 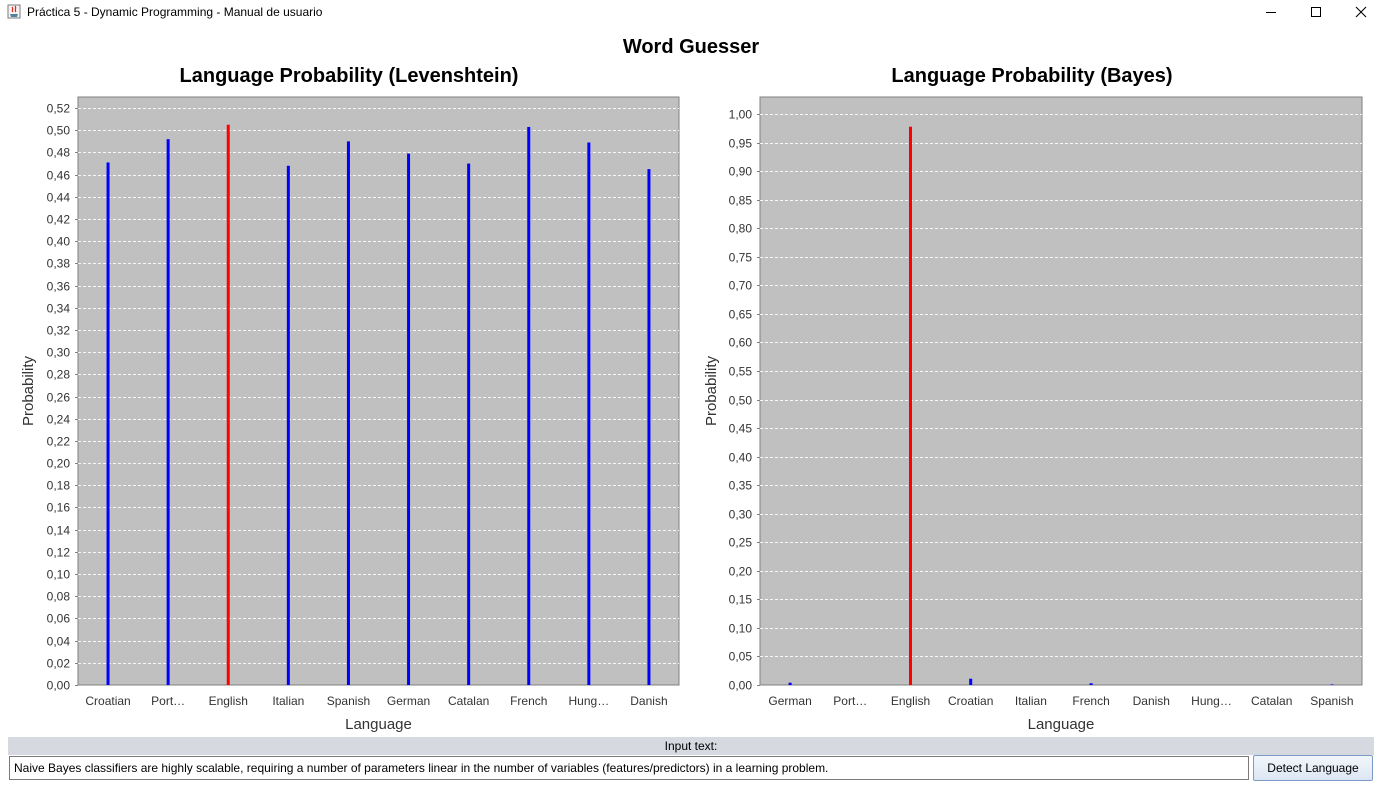 I want to click on chart-1-ytick-label: 0,34, so click(x=59, y=309).